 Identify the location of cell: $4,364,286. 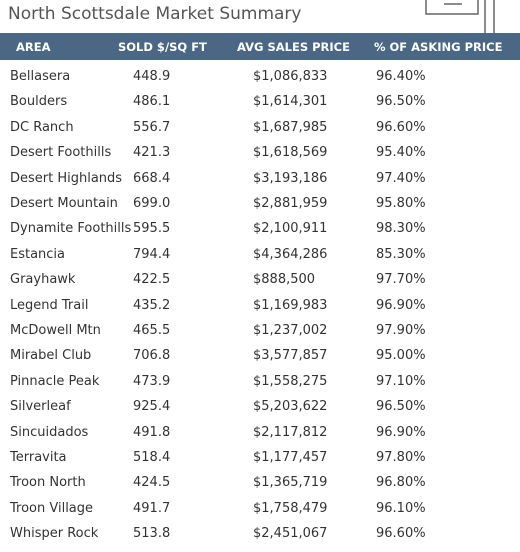
(290, 254).